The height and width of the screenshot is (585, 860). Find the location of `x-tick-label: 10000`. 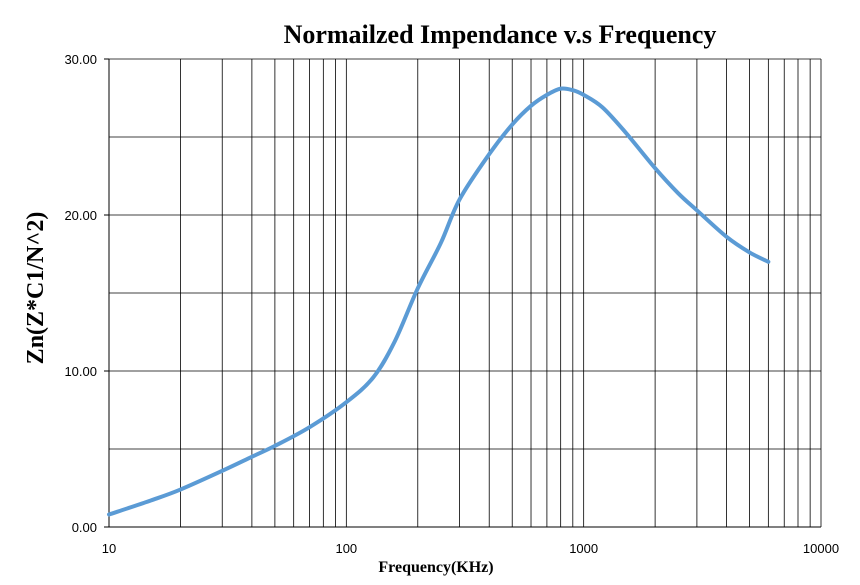

x-tick-label: 10000 is located at coordinates (821, 548).